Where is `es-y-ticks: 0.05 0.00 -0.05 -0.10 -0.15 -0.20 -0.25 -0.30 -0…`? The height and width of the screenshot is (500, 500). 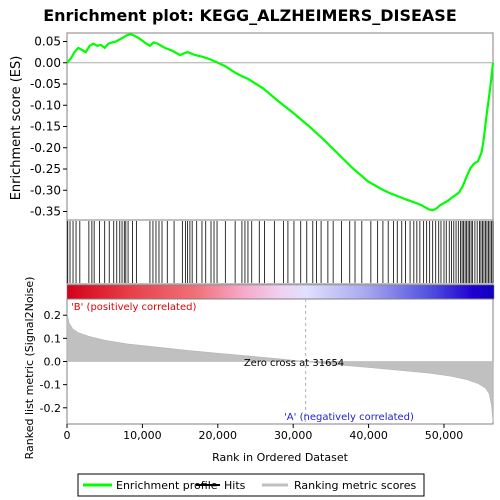
es-y-ticks: 0.05 0.00 -0.05 -0.10 -0.15 -0.20 -0.25 -0.30 -0… is located at coordinates (48, 127).